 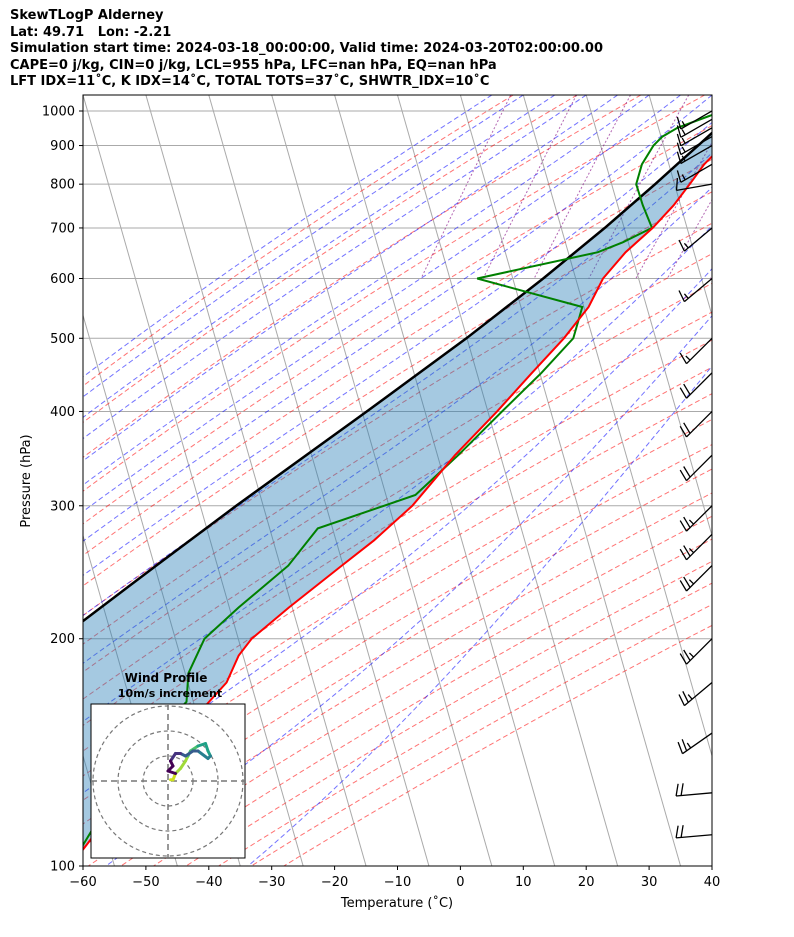 I want to click on x-tick-label: 30, so click(x=649, y=882).